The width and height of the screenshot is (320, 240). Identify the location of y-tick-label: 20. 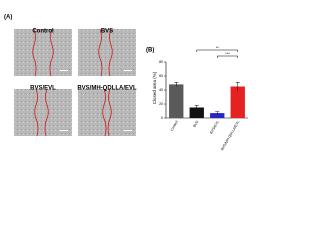
(161, 104).